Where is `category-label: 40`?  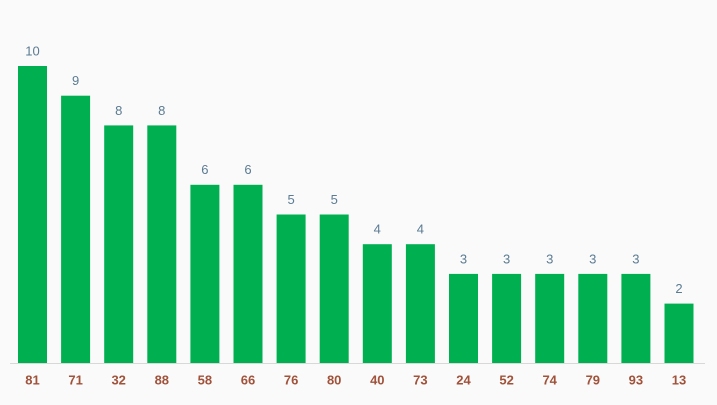 category-label: 40 is located at coordinates (377, 379).